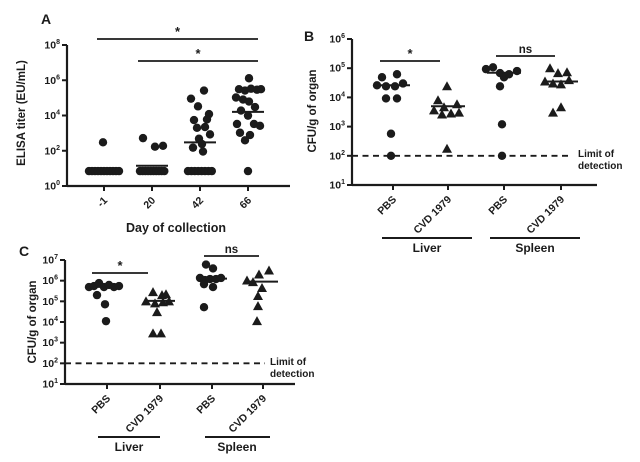  What do you see at coordinates (337, 68) in the screenshot?
I see `y-tick-label: 10⁵` at bounding box center [337, 68].